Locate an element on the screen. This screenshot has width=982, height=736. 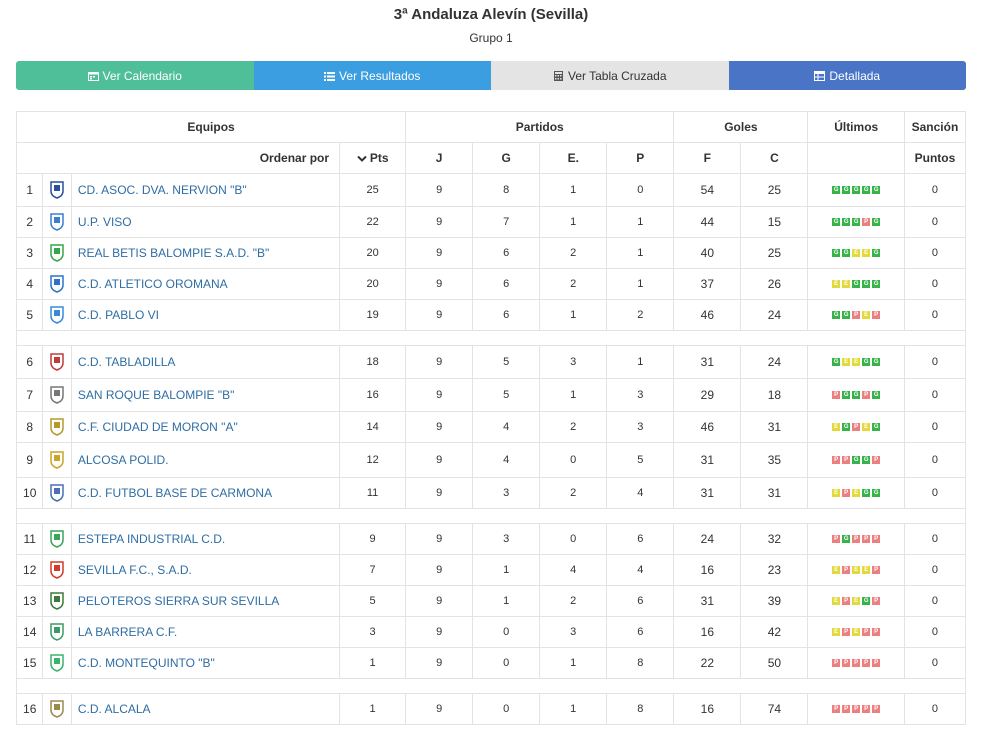
g-header: G is located at coordinates (506, 158).